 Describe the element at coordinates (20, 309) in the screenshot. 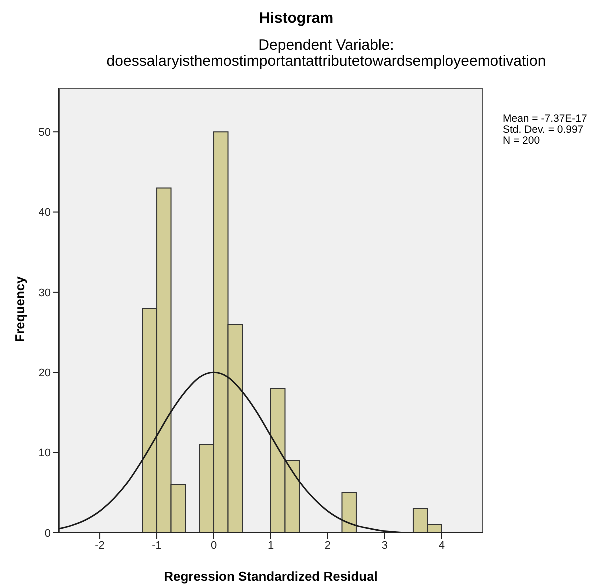

I see `y-axis-title: Frequency` at that location.